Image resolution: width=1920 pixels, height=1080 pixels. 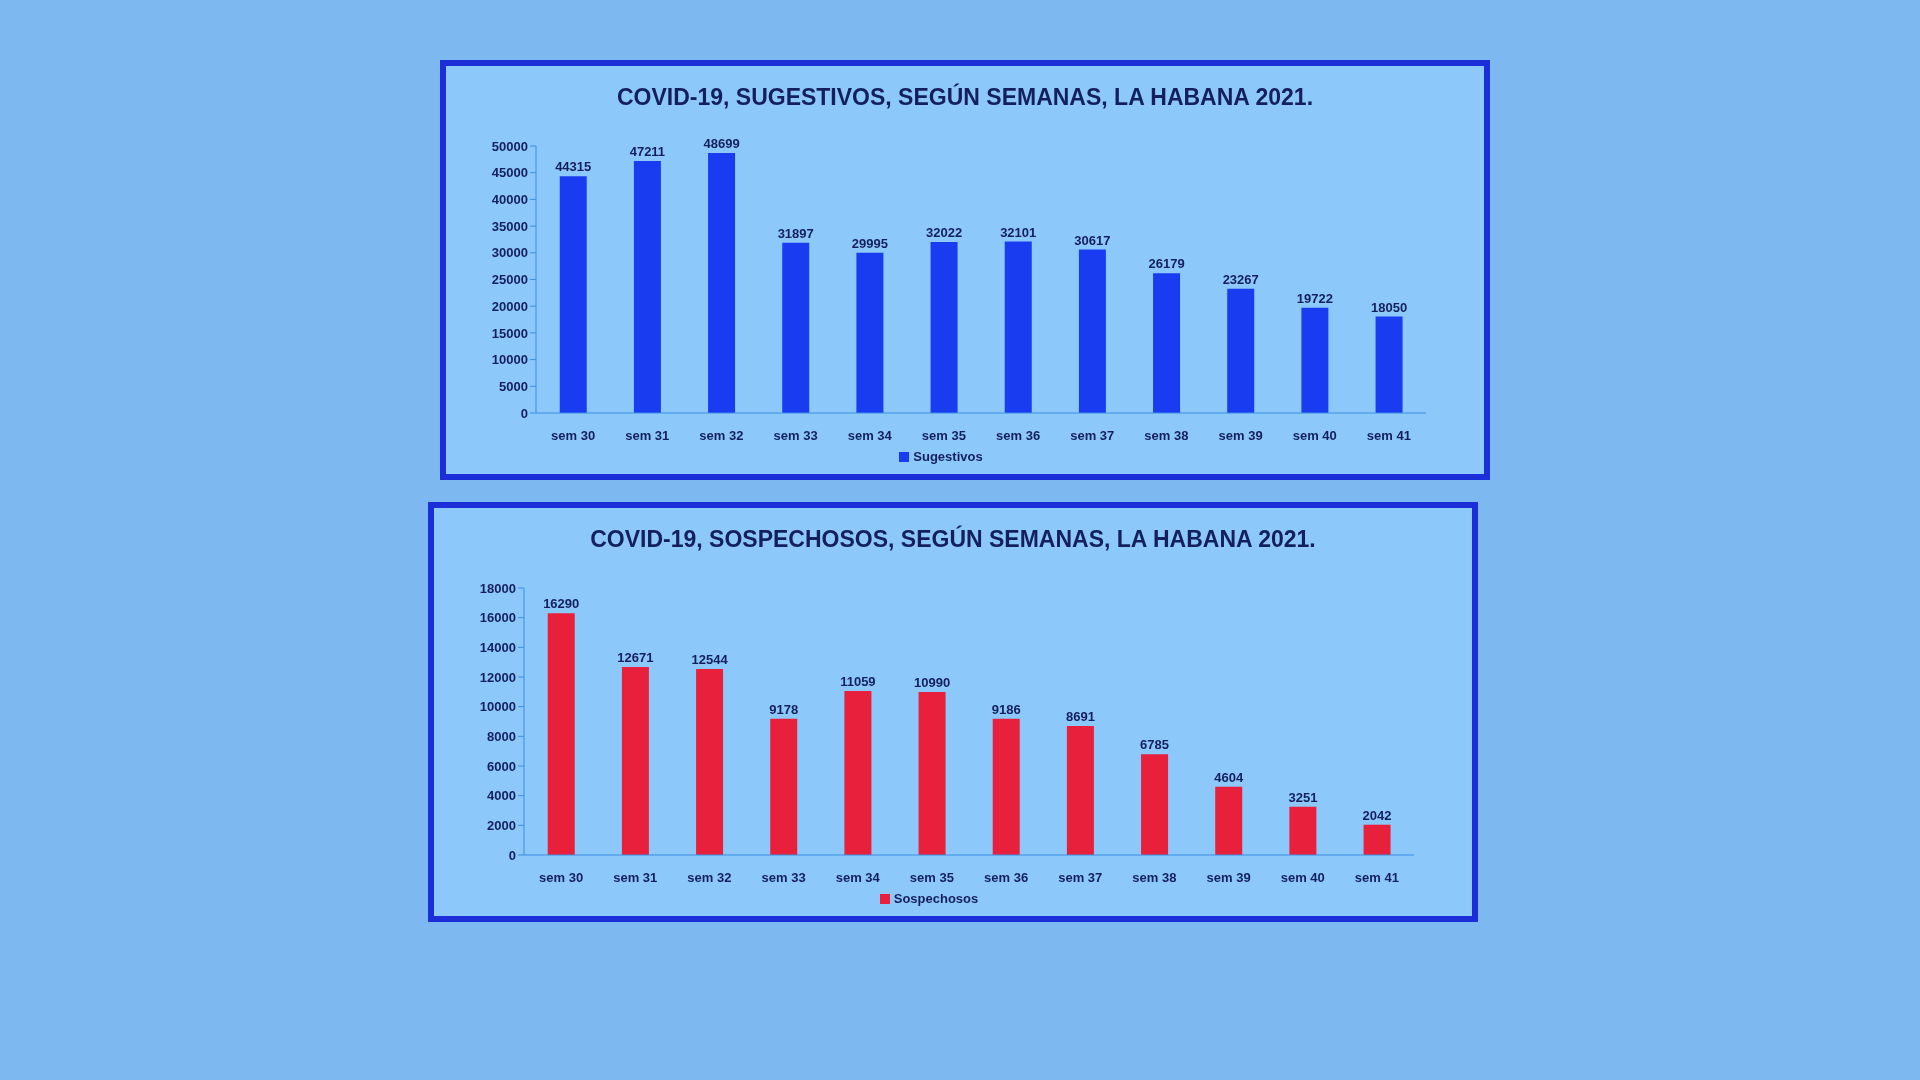 I want to click on data-label: 44315, so click(x=573, y=167).